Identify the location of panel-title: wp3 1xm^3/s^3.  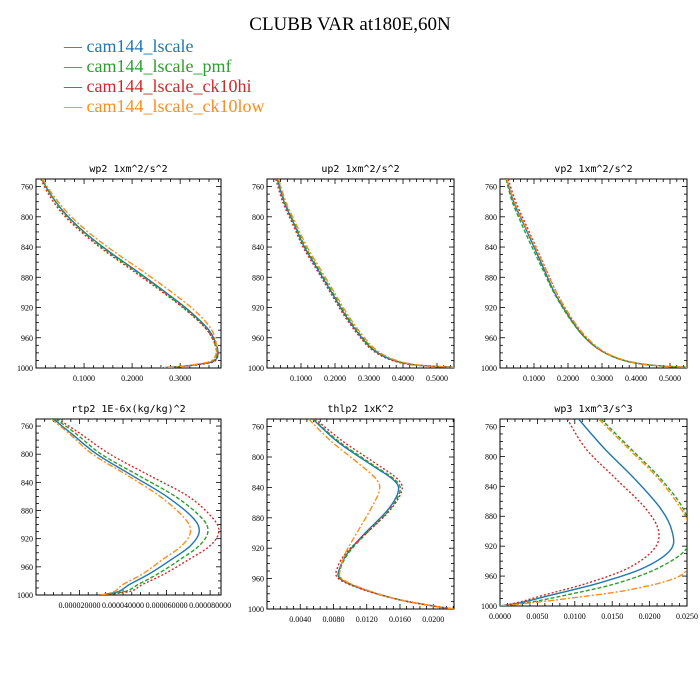
(593, 409).